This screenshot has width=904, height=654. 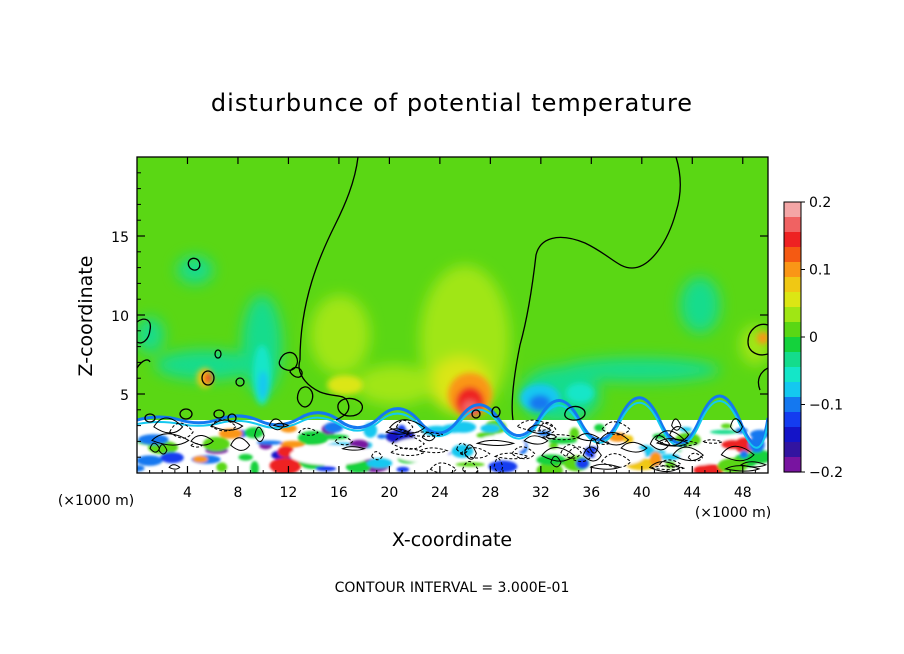 What do you see at coordinates (389, 493) in the screenshot?
I see `x-tick-label: 20` at bounding box center [389, 493].